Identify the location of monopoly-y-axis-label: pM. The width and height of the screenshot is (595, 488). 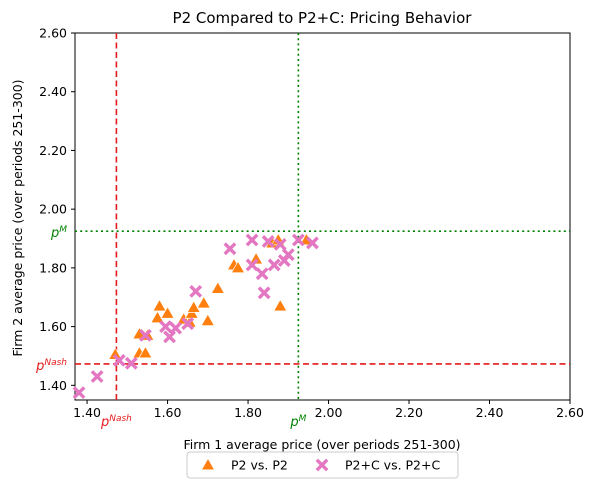
(58, 233).